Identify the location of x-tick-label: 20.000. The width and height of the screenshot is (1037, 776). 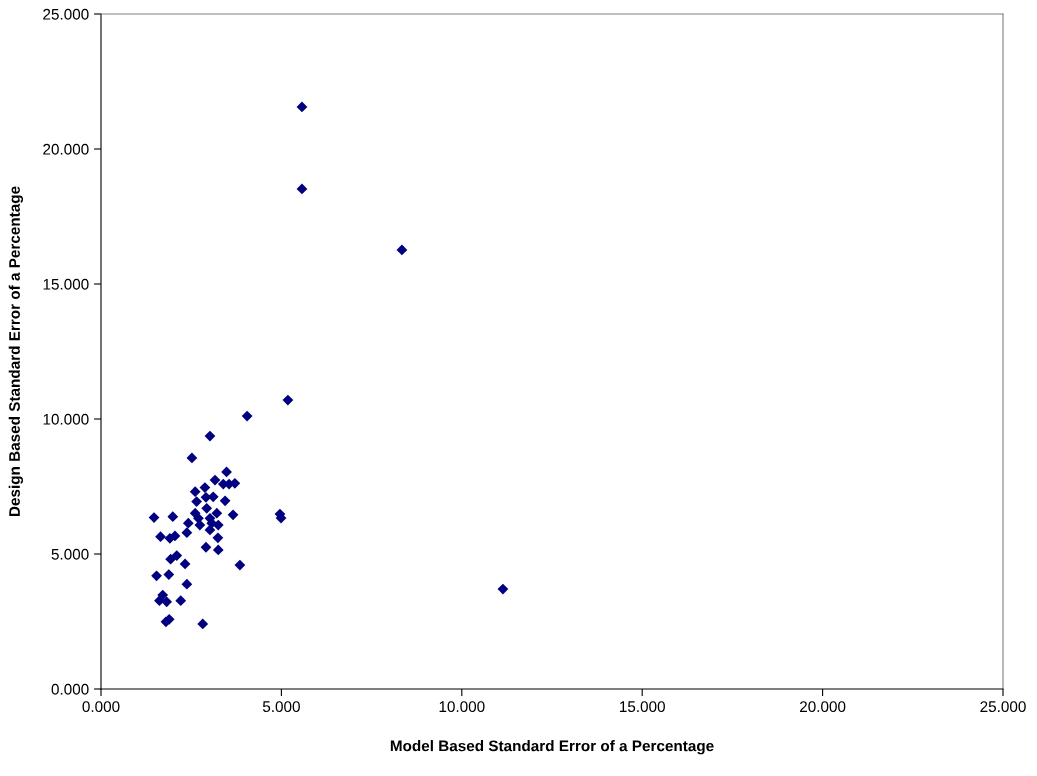
(823, 707).